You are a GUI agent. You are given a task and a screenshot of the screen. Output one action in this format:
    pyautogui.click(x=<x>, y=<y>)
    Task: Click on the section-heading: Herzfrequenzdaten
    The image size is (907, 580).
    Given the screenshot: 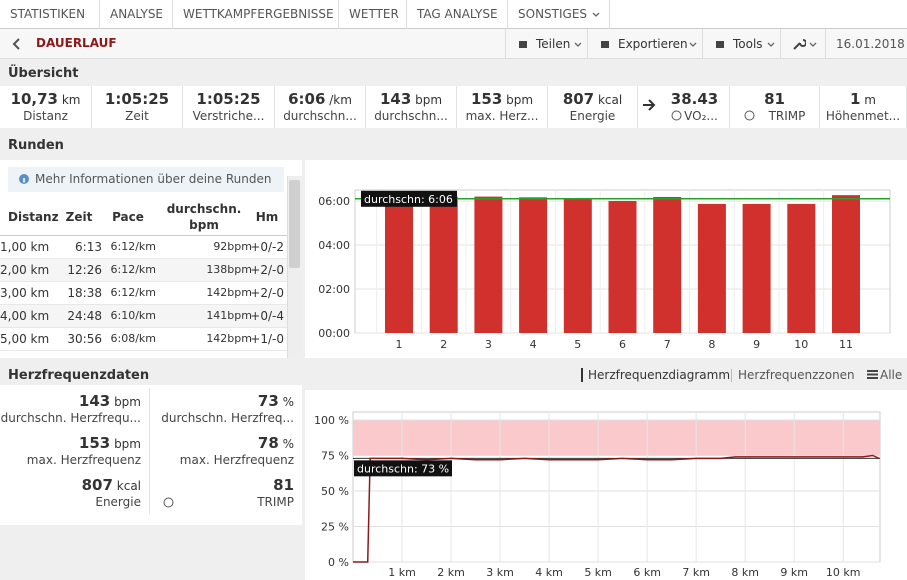 What is the action you would take?
    pyautogui.click(x=79, y=375)
    